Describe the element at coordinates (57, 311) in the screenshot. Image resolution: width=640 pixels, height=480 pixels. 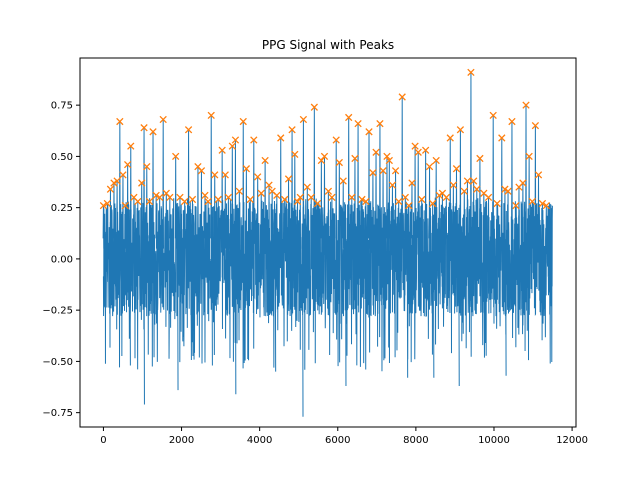
I see `y-tick-label: −0.25` at that location.